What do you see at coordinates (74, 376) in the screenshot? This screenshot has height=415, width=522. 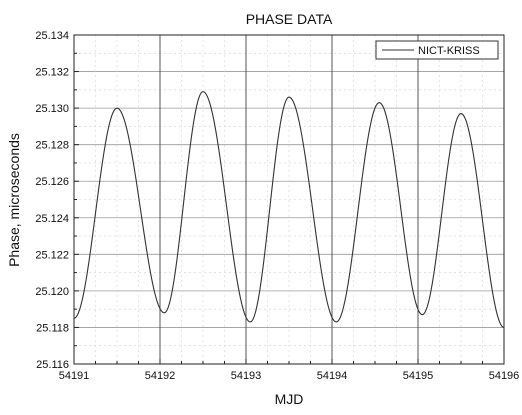 I see `x-tick-label: 54191` at bounding box center [74, 376].